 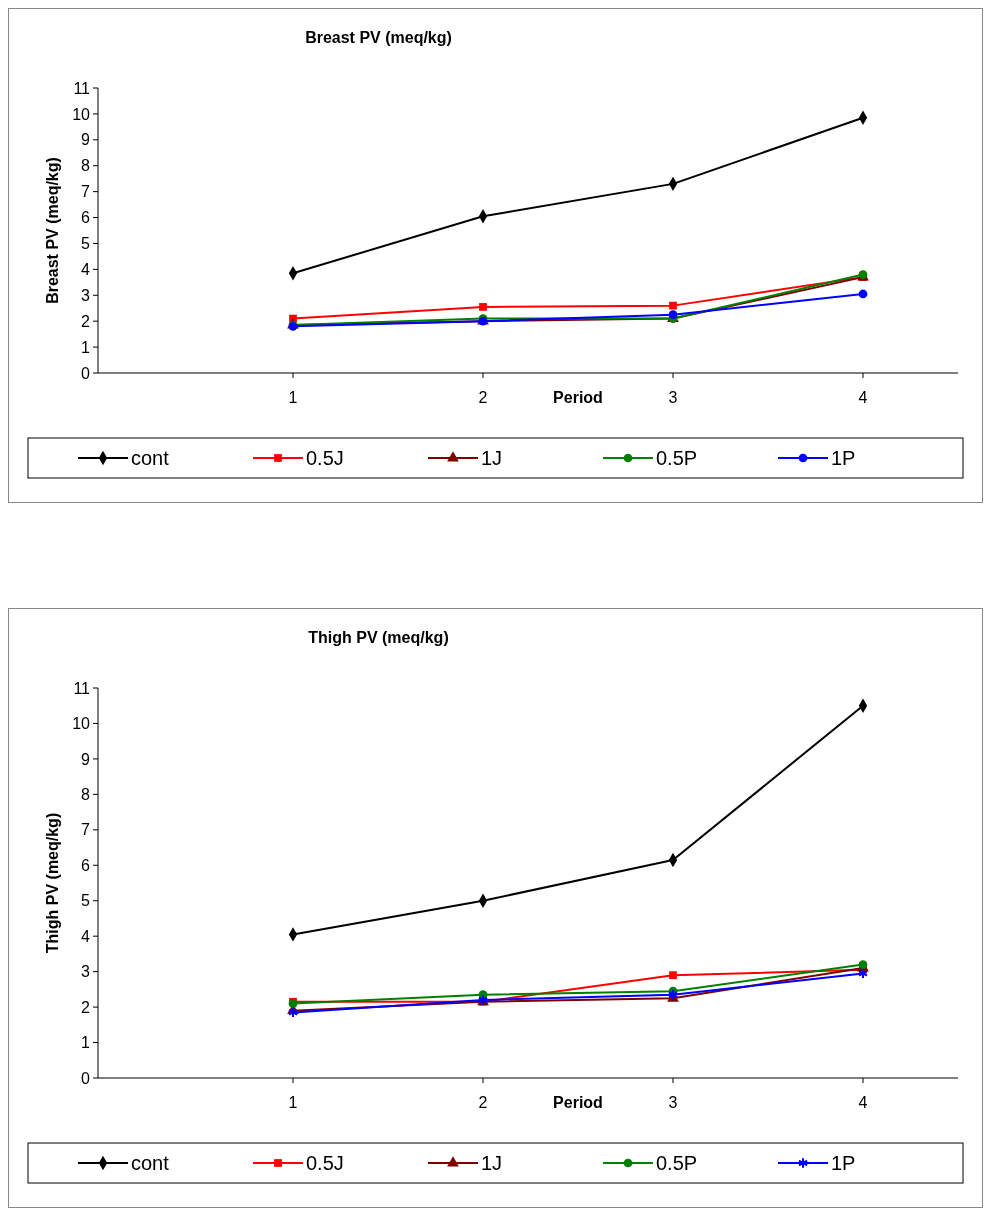 I want to click on y-axis-title: Breast PV (meq/kg), so click(x=52, y=230).